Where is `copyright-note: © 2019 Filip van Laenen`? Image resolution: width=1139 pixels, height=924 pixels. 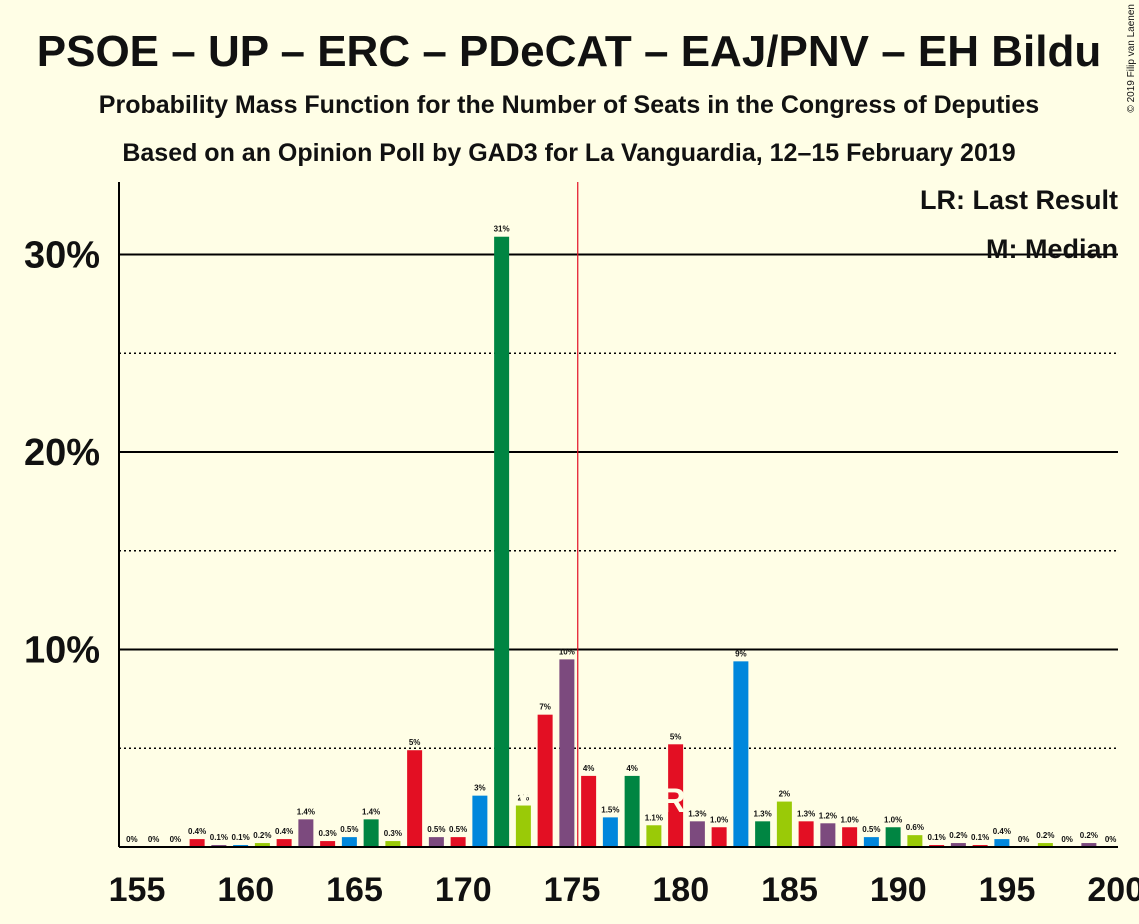 copyright-note: © 2019 Filip van Laenen is located at coordinates (1131, 58).